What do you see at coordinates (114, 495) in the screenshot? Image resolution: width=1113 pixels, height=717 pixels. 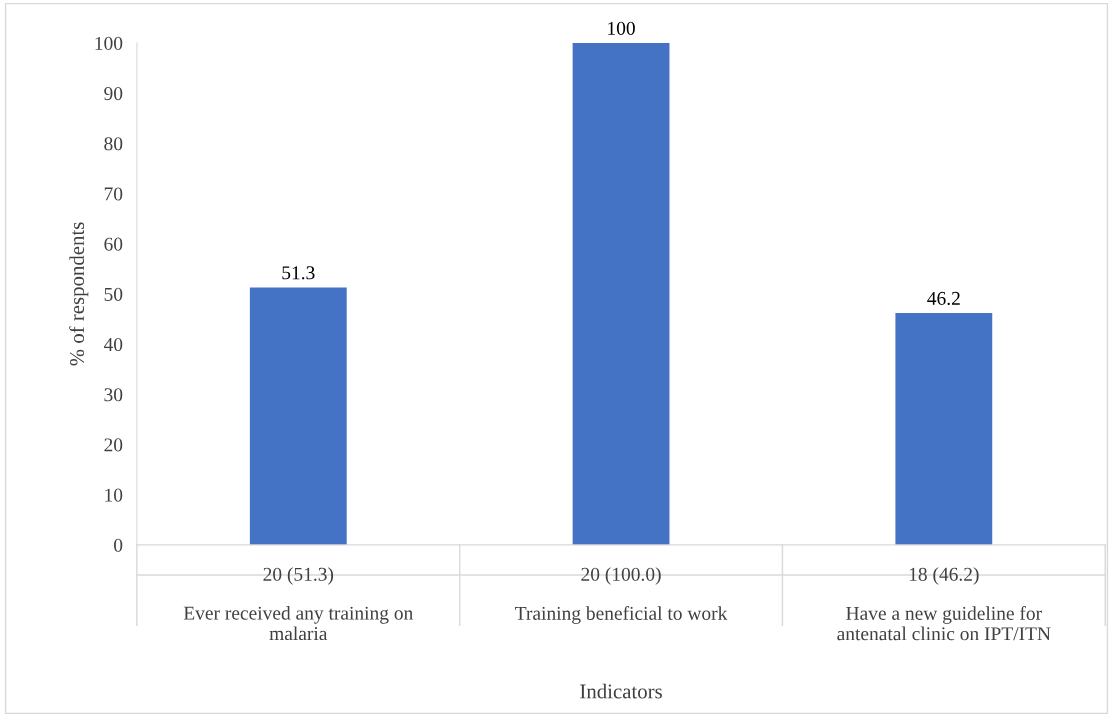 I see `y-tick-label: 10` at bounding box center [114, 495].